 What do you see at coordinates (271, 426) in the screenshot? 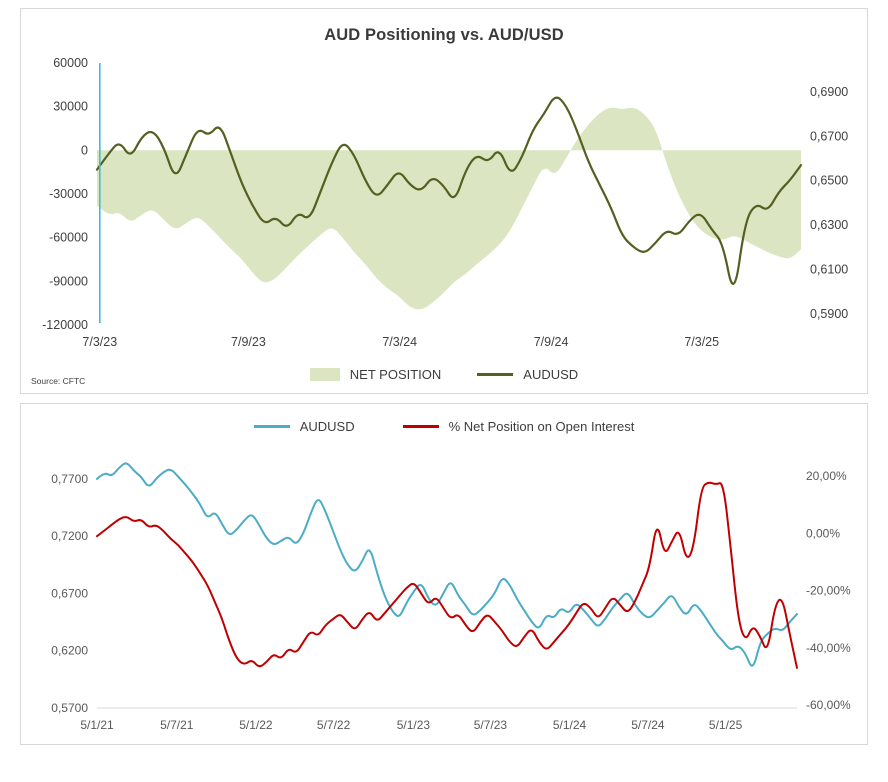
I see `audusd-teal-line-swatch` at bounding box center [271, 426].